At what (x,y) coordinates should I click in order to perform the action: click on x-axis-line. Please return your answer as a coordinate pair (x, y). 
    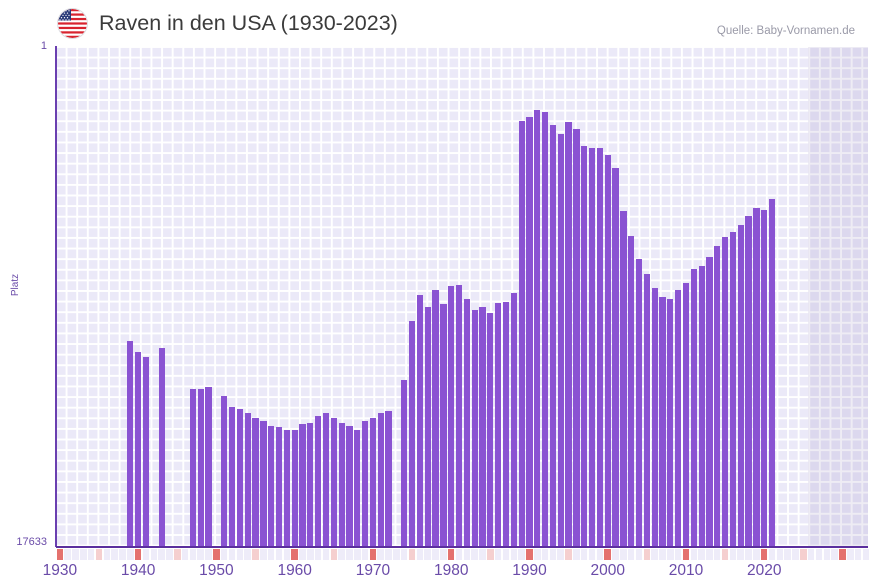
    Looking at the image, I should click on (462, 547).